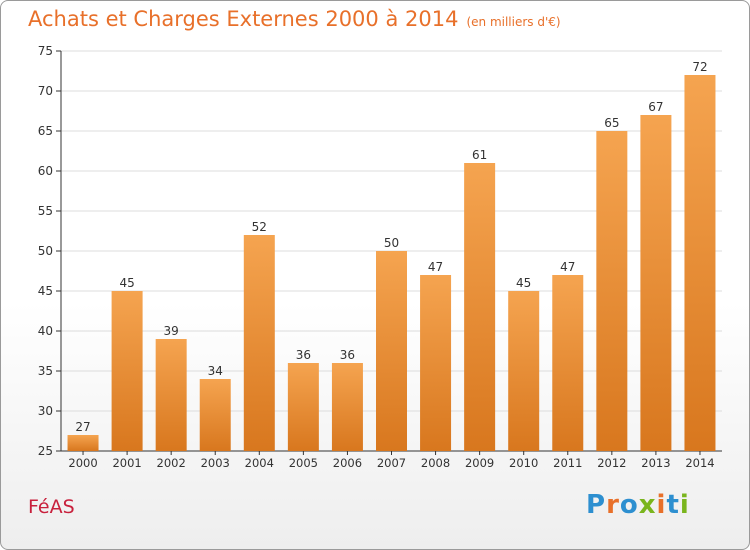 The width and height of the screenshot is (750, 550). What do you see at coordinates (215, 371) in the screenshot?
I see `value-label-2003: 34` at bounding box center [215, 371].